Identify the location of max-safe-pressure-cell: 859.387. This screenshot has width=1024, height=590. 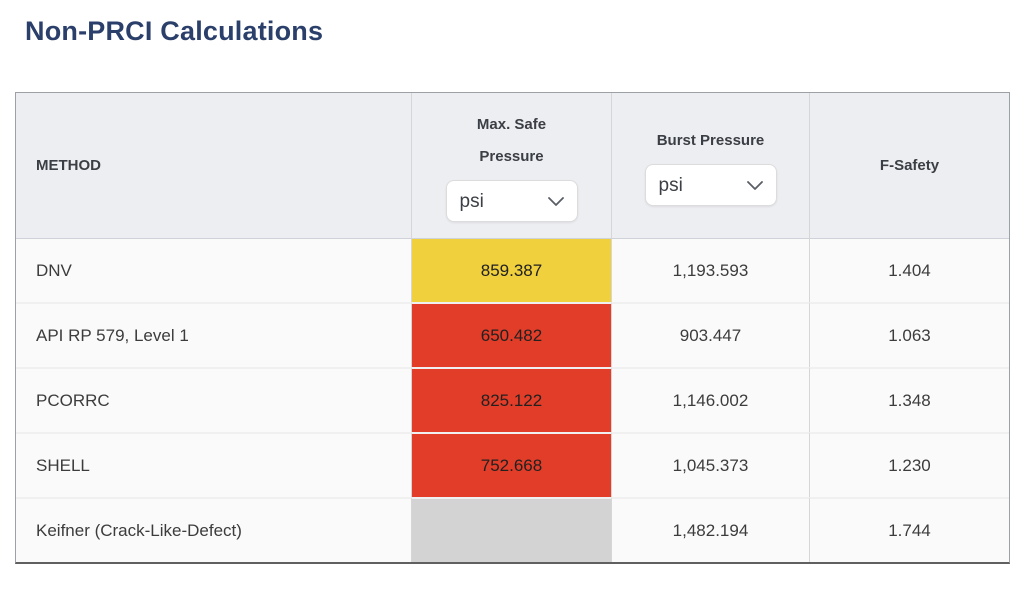
(511, 270).